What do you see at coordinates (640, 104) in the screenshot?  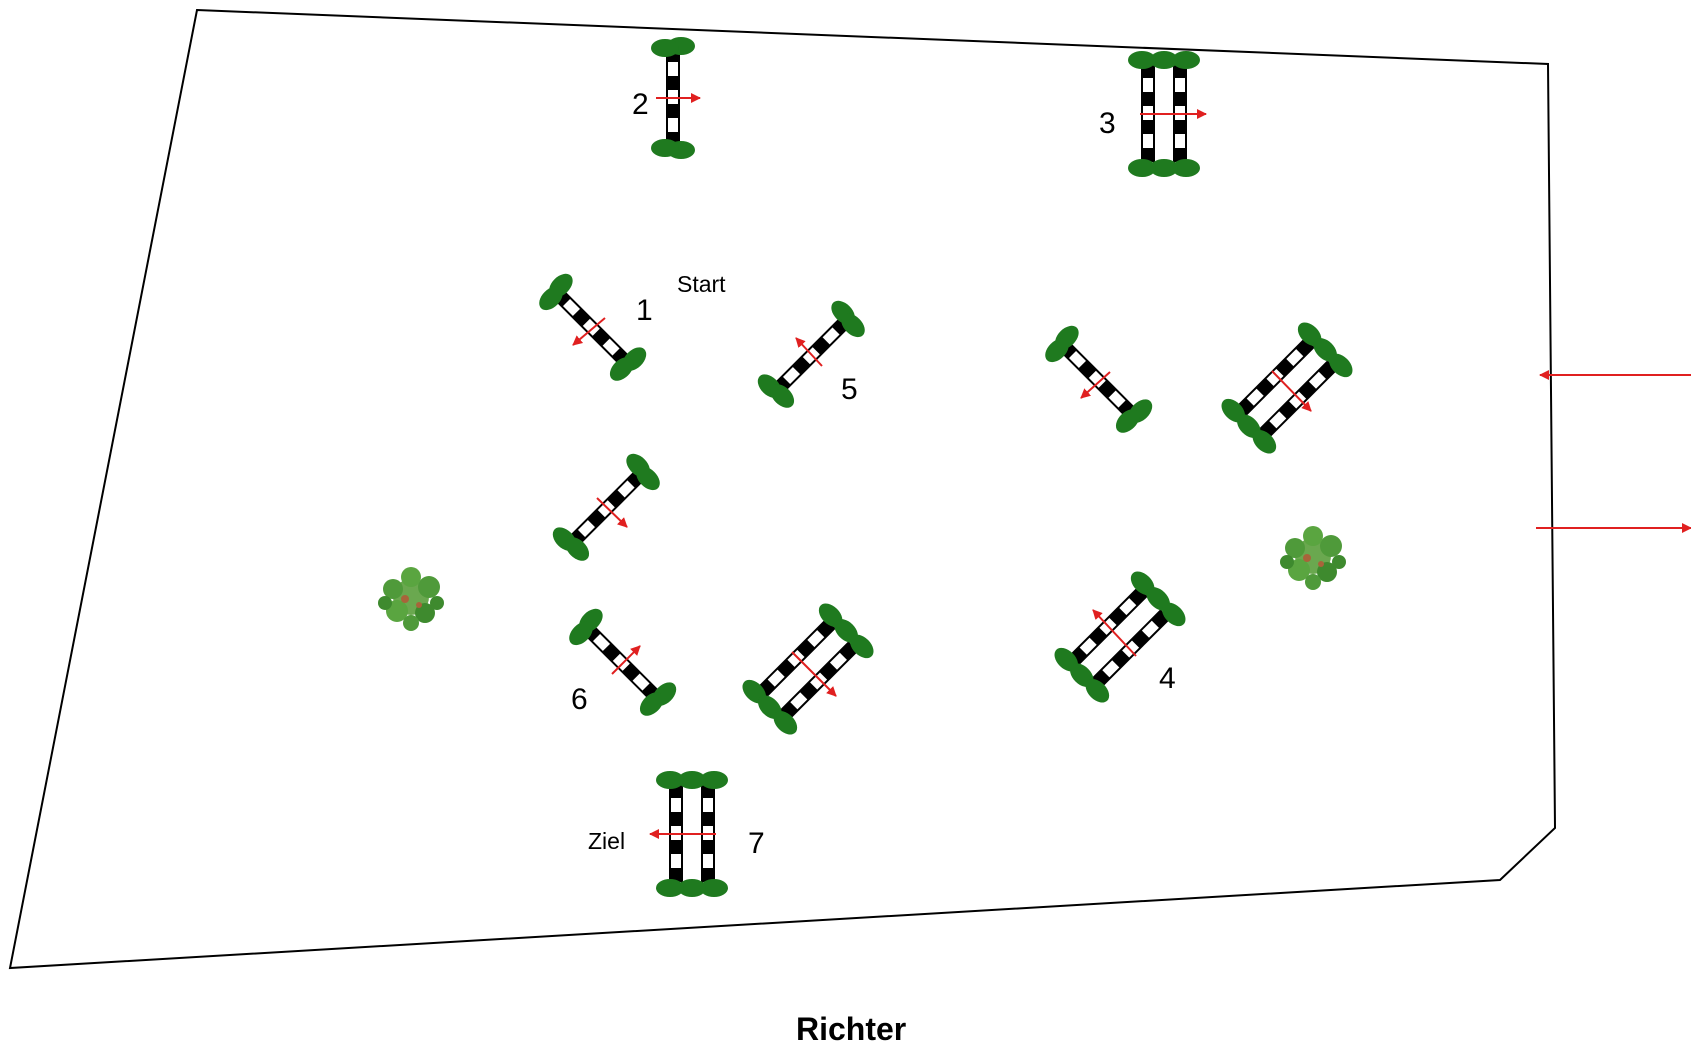 I see `fence-number-2: 2` at bounding box center [640, 104].